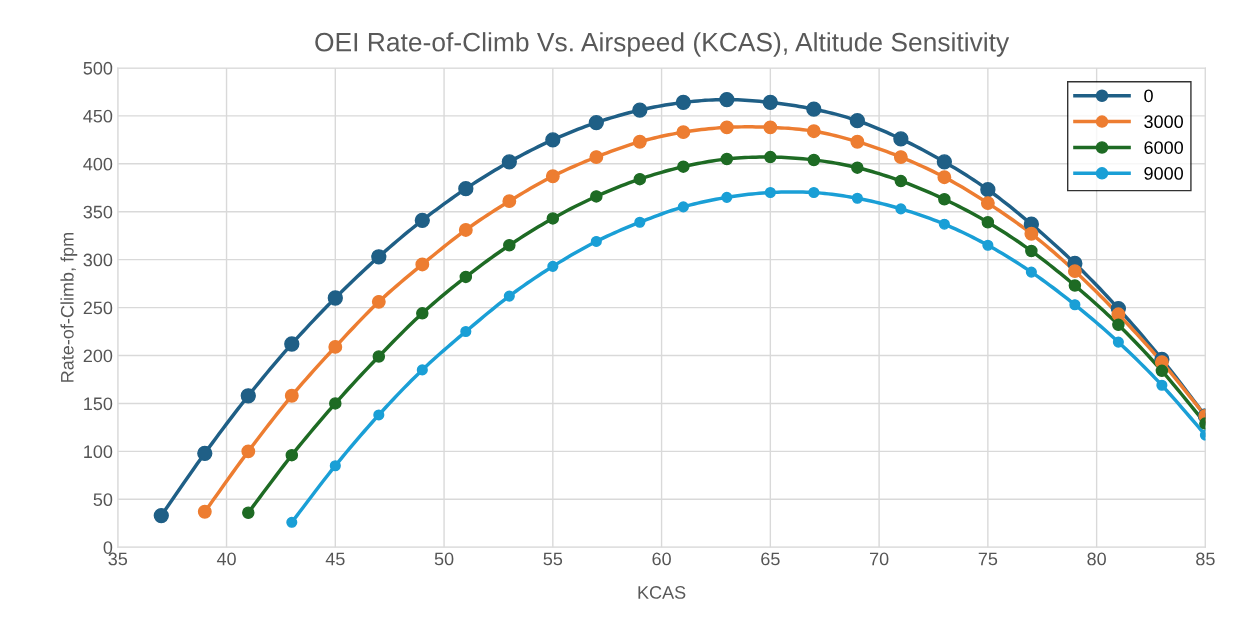 The height and width of the screenshot is (629, 1253). I want to click on x-tick-label: 80, so click(1096, 559).